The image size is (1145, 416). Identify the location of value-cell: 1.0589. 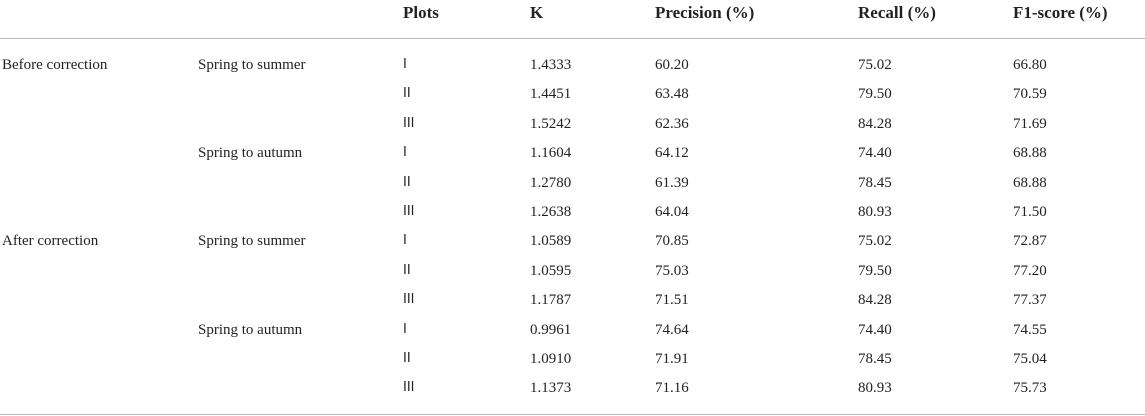
(551, 241).